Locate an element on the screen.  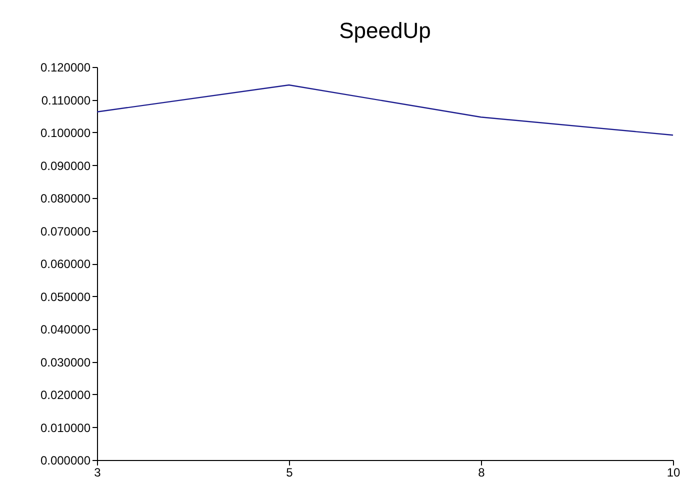
x-tick-label: 5 is located at coordinates (290, 473).